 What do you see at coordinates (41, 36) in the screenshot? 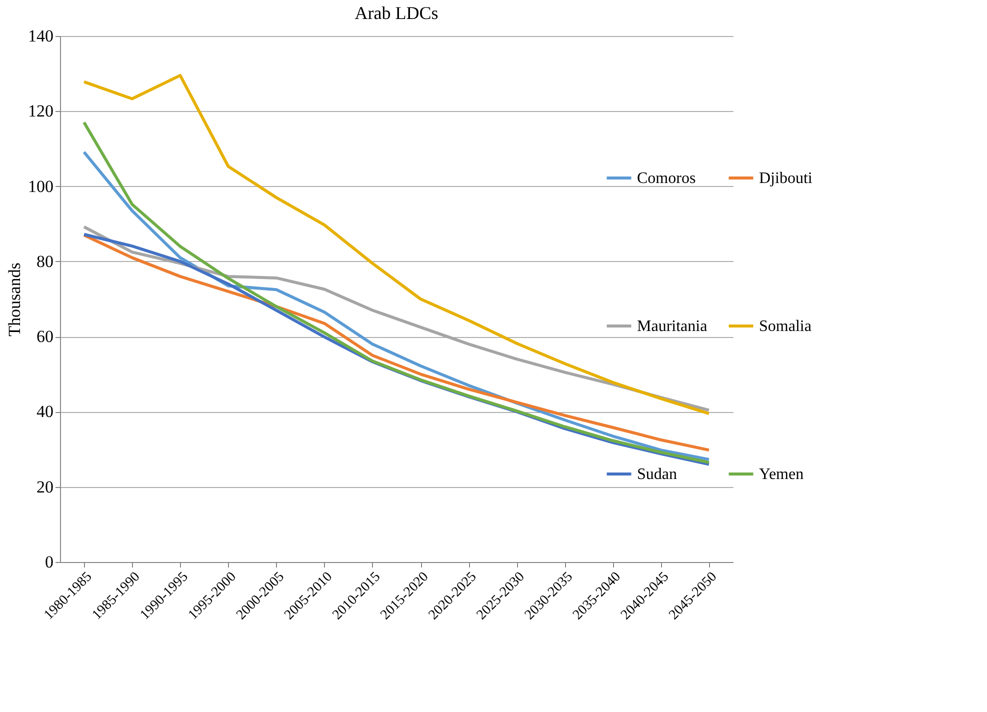
I see `y-tick-label: 140` at bounding box center [41, 36].